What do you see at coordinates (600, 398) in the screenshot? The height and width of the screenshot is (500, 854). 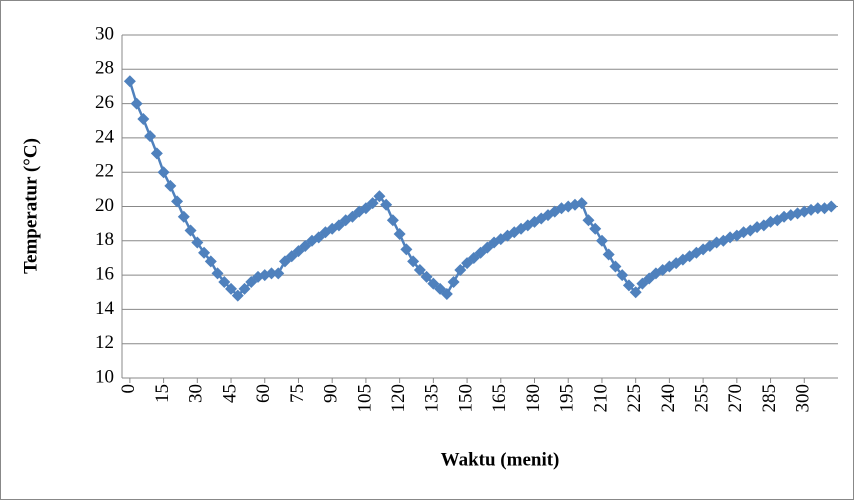 I see `x-tick-label: 210` at bounding box center [600, 398].